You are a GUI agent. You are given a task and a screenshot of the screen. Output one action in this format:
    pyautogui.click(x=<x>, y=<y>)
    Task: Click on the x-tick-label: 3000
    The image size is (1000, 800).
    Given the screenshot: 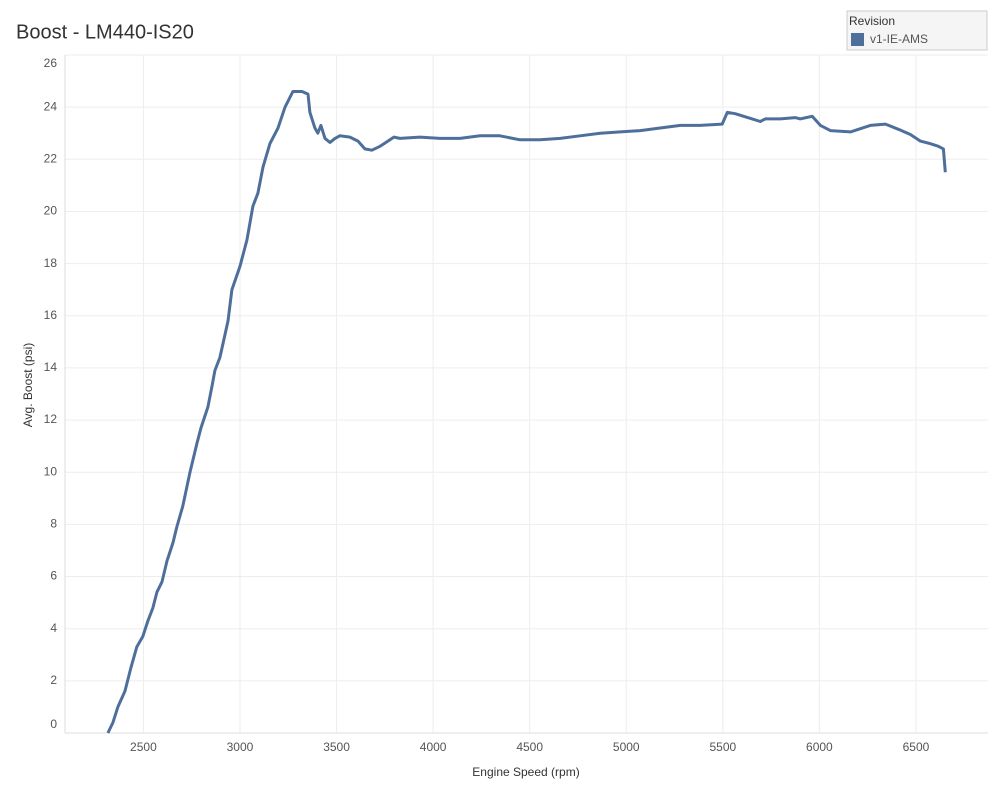 What is the action you would take?
    pyautogui.click(x=240, y=747)
    